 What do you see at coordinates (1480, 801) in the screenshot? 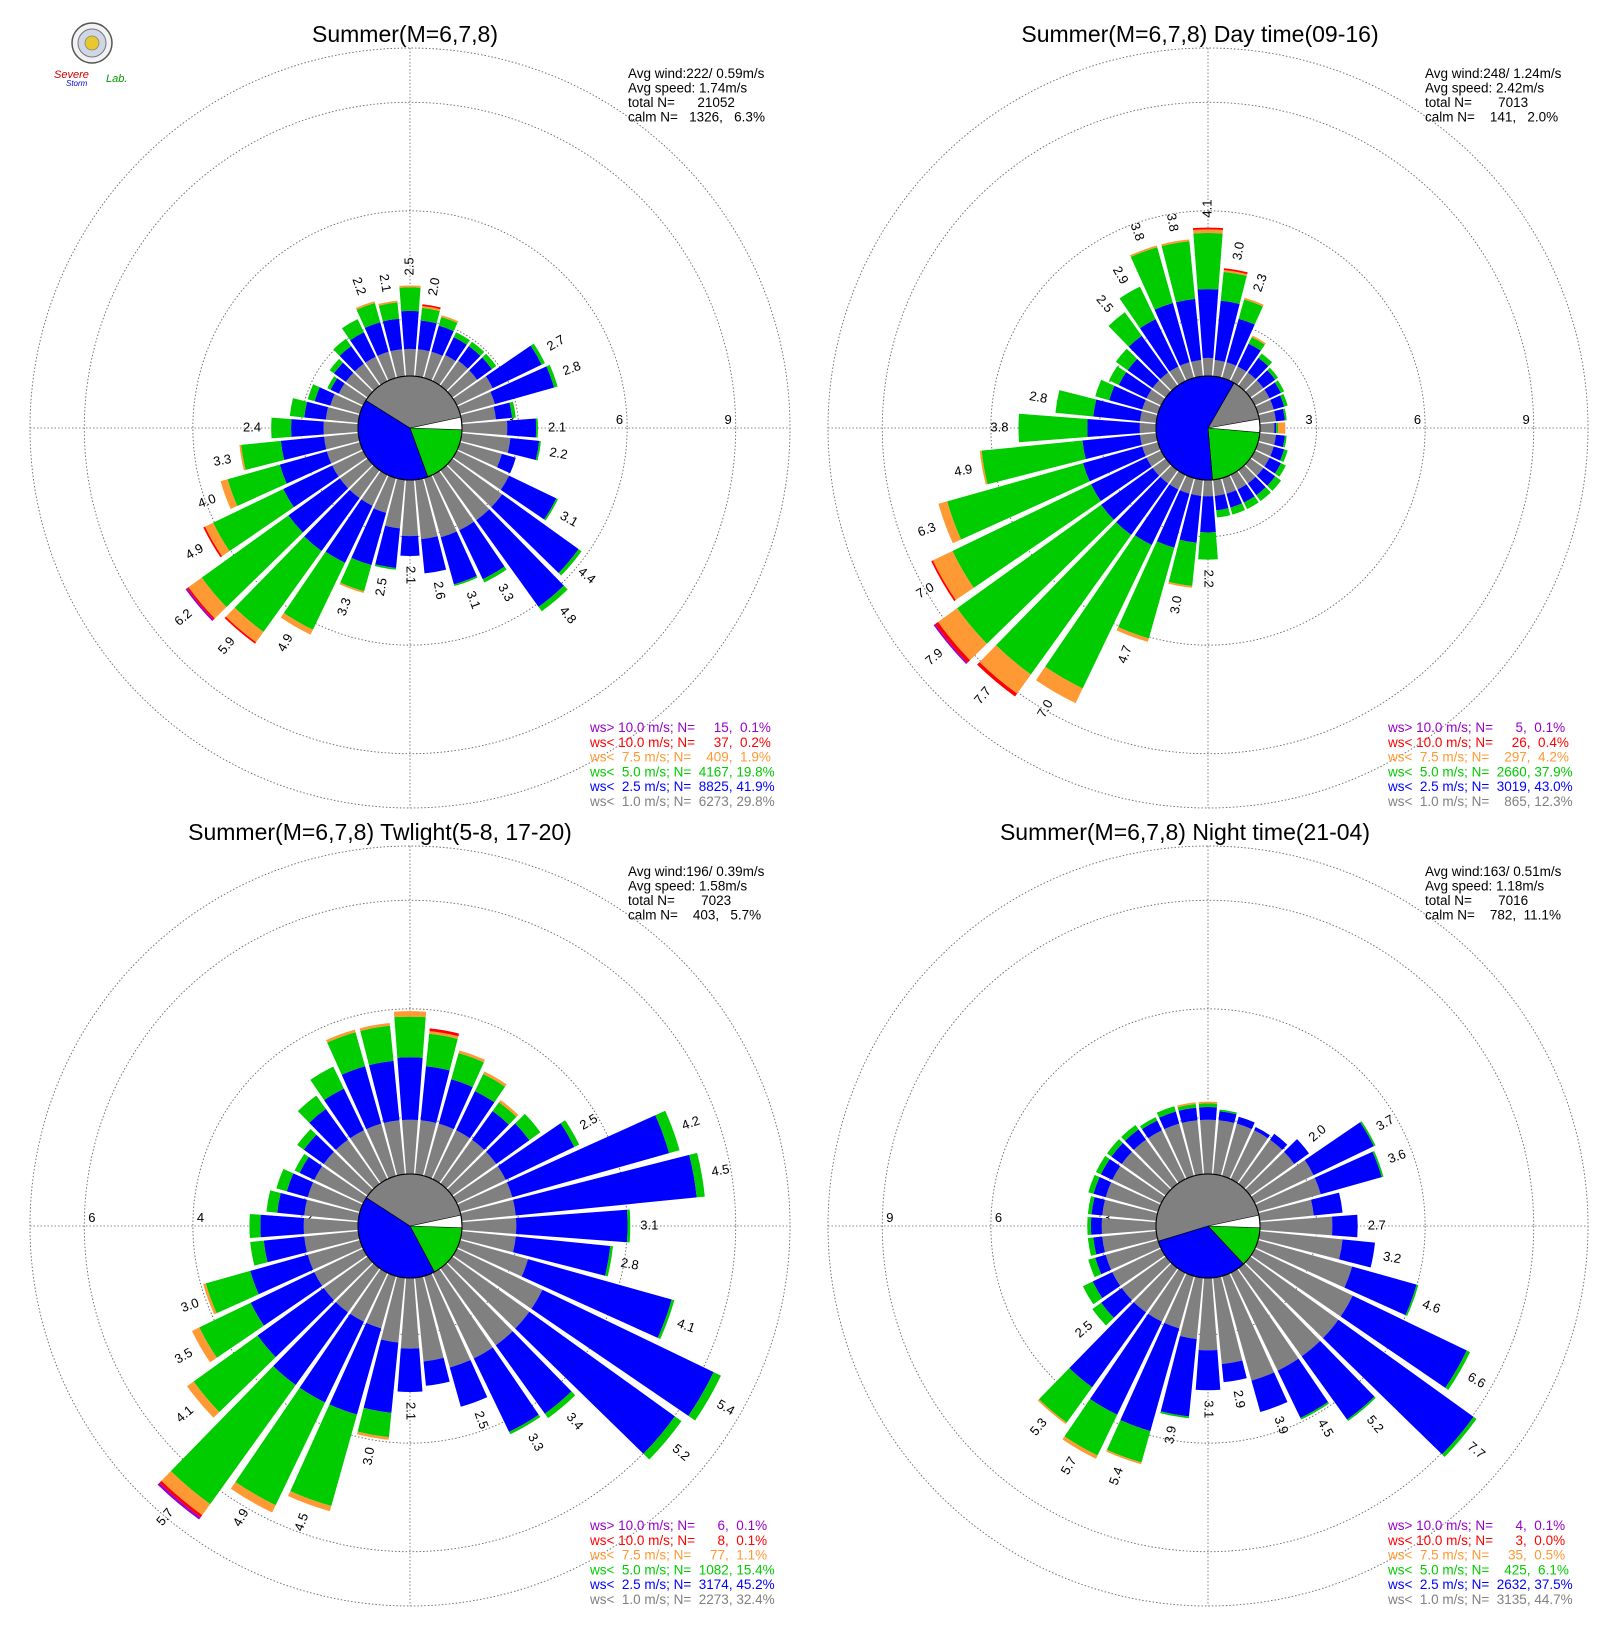
I see `legend-entry-lt1: ws< 1.0 m/s; N= 865, 12.3%` at bounding box center [1480, 801].